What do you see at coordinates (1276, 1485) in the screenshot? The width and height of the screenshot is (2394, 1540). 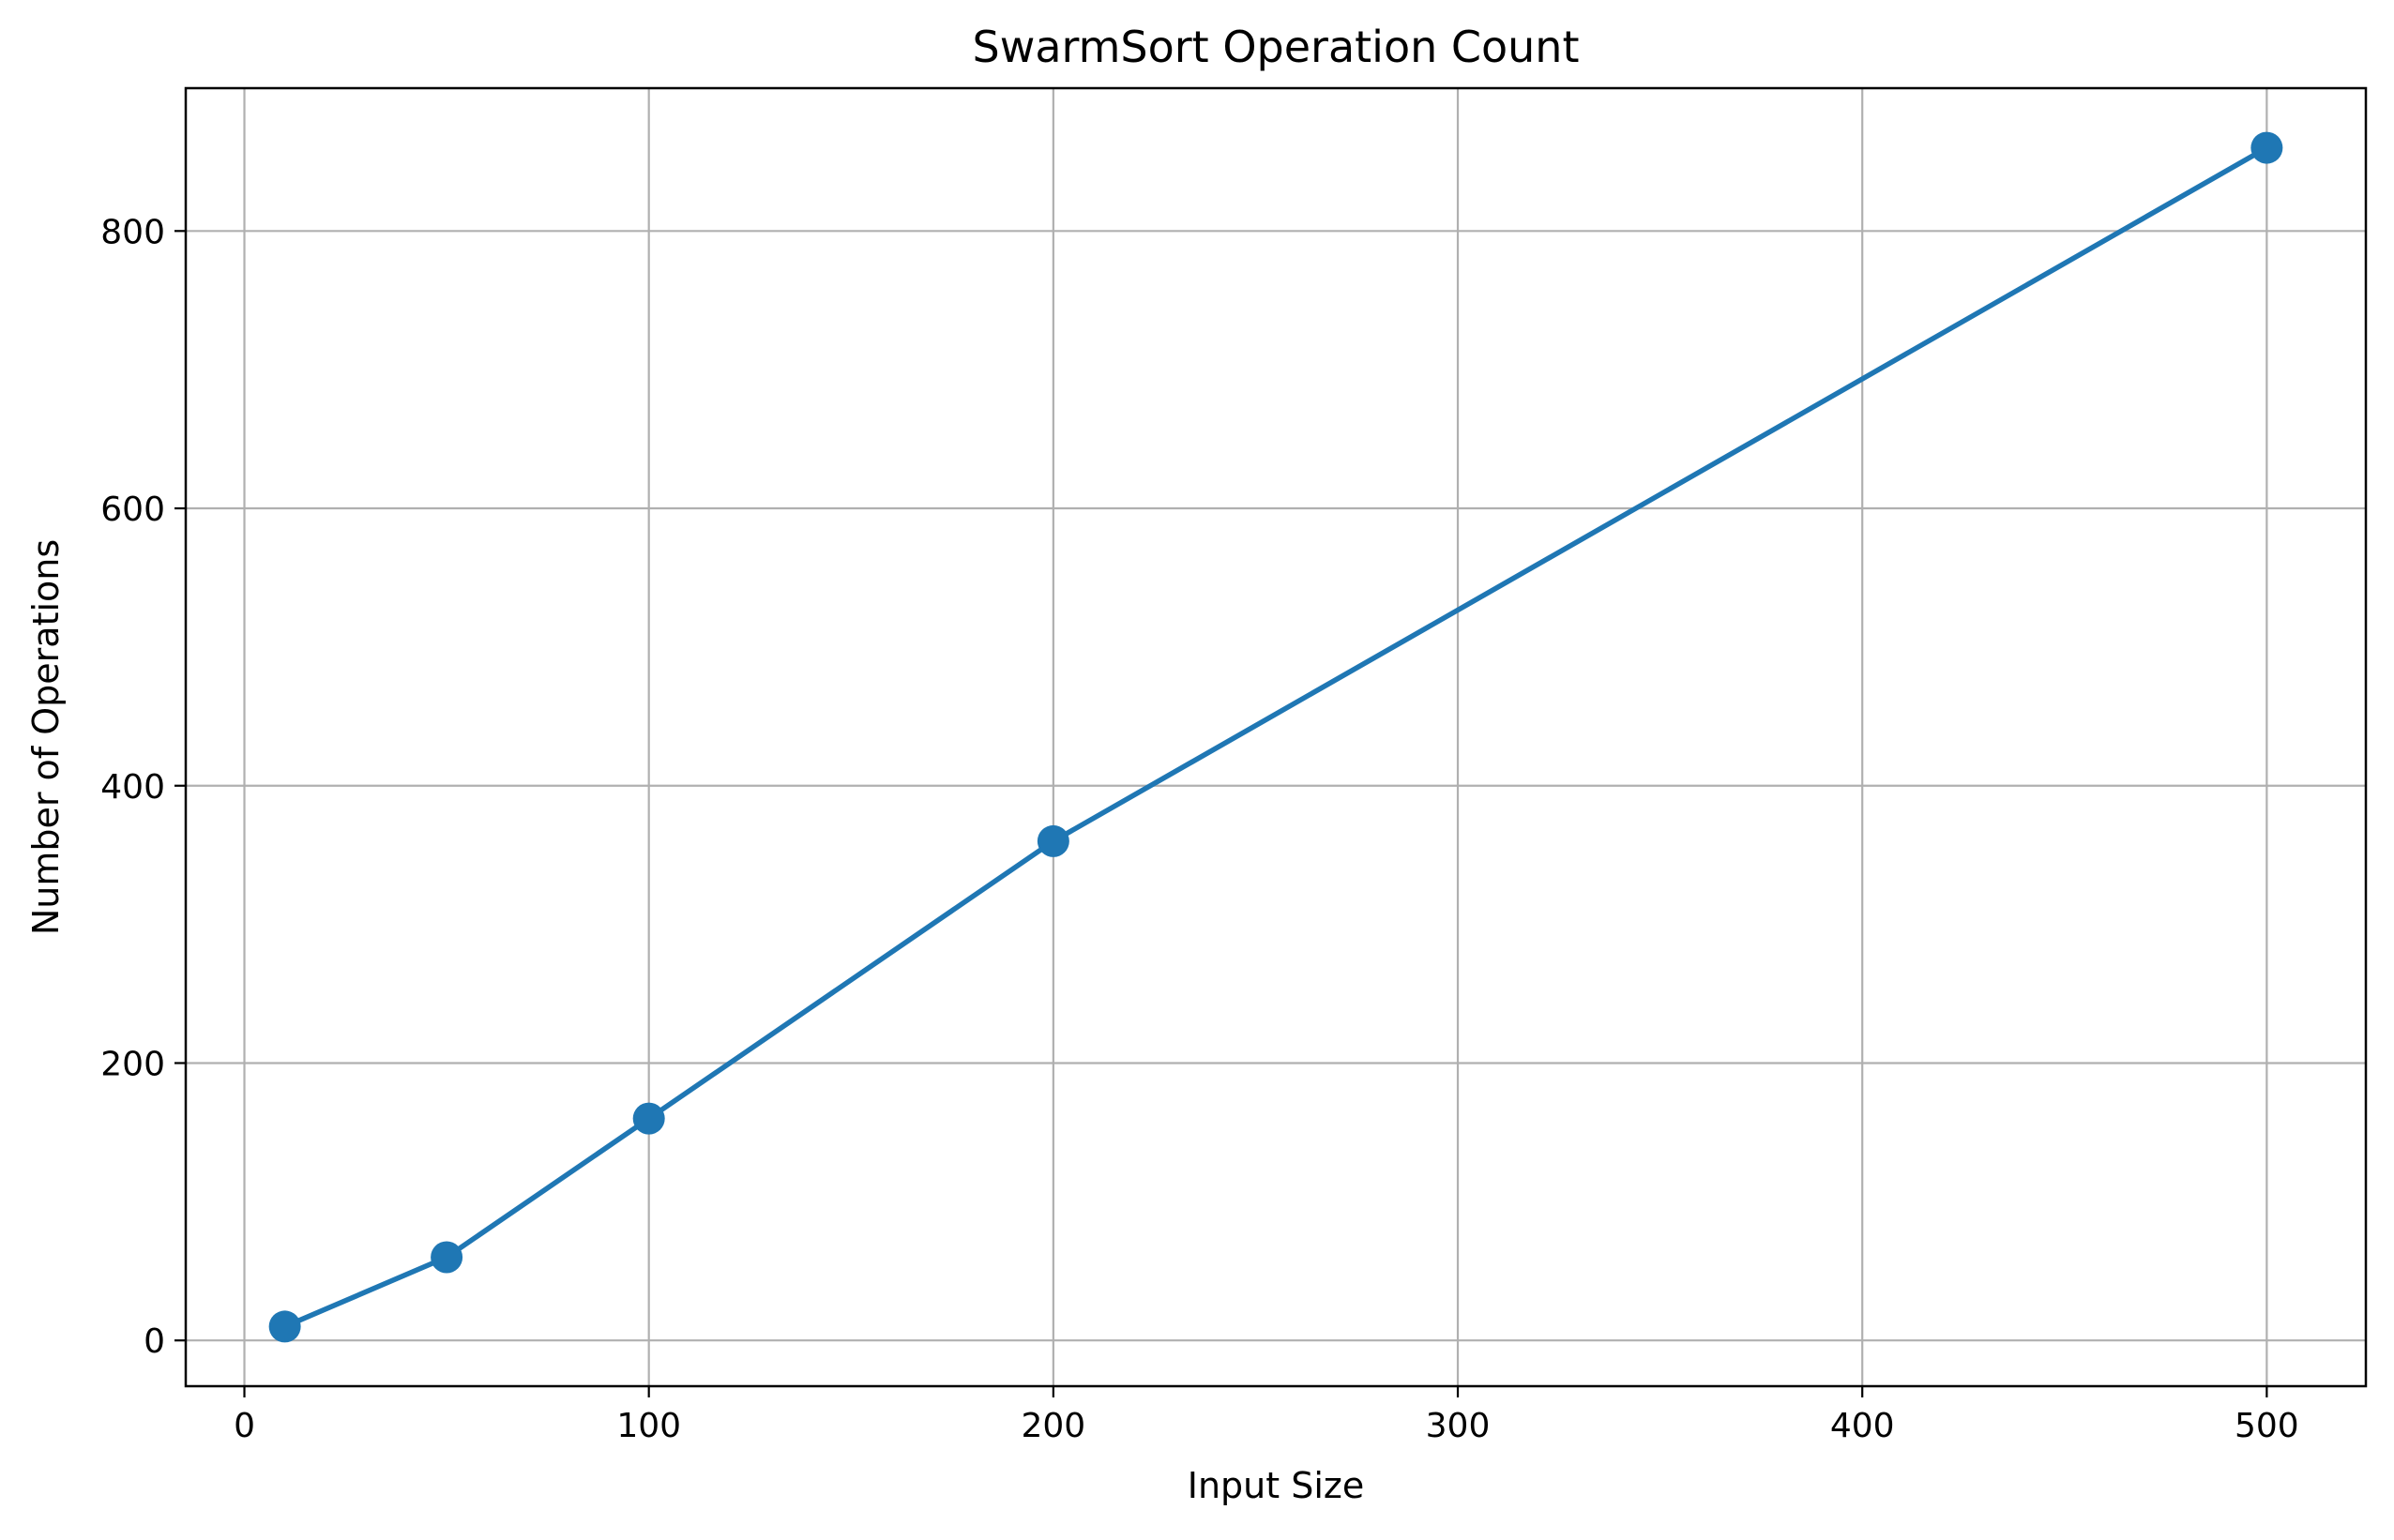 I see `x-axis-label: Input Size` at bounding box center [1276, 1485].